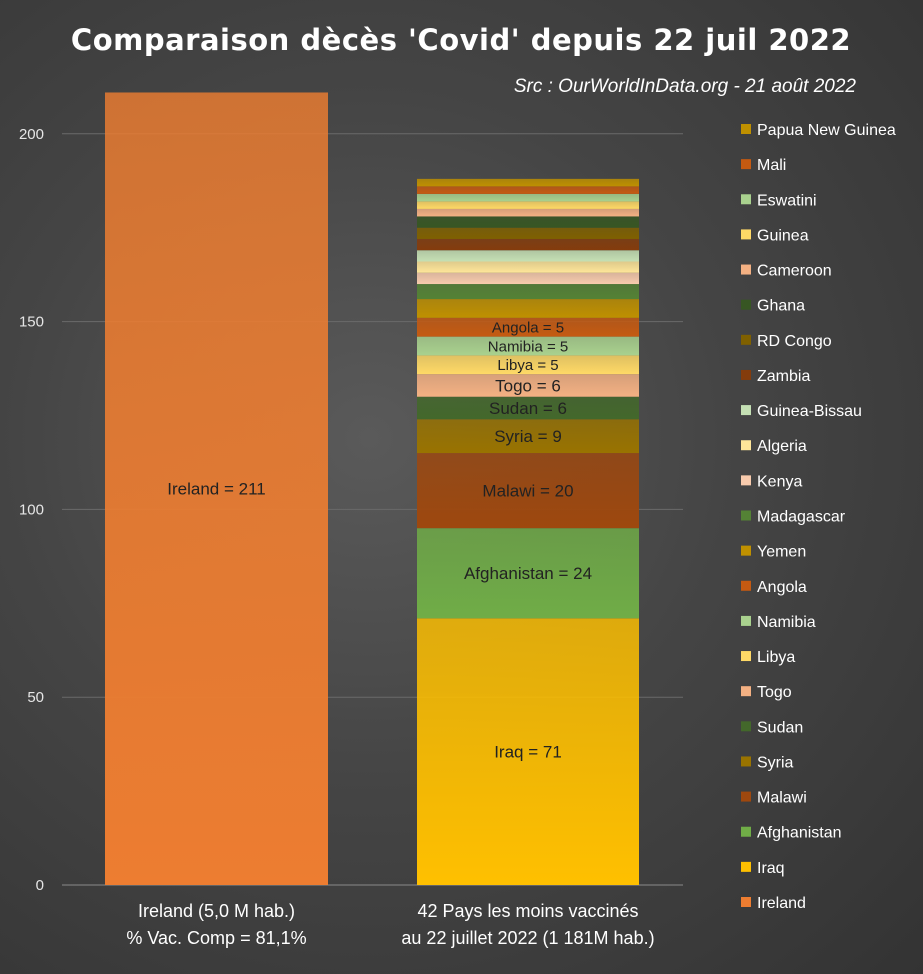  What do you see at coordinates (746, 445) in the screenshot?
I see `legend-swatch-algeria` at bounding box center [746, 445].